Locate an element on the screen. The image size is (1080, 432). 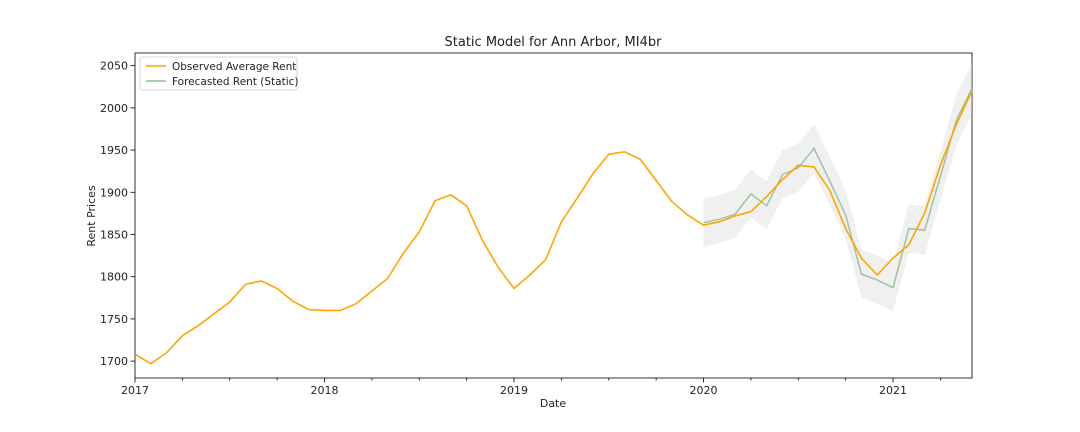
legend-label-0: Observed Average Rent is located at coordinates (234, 67).